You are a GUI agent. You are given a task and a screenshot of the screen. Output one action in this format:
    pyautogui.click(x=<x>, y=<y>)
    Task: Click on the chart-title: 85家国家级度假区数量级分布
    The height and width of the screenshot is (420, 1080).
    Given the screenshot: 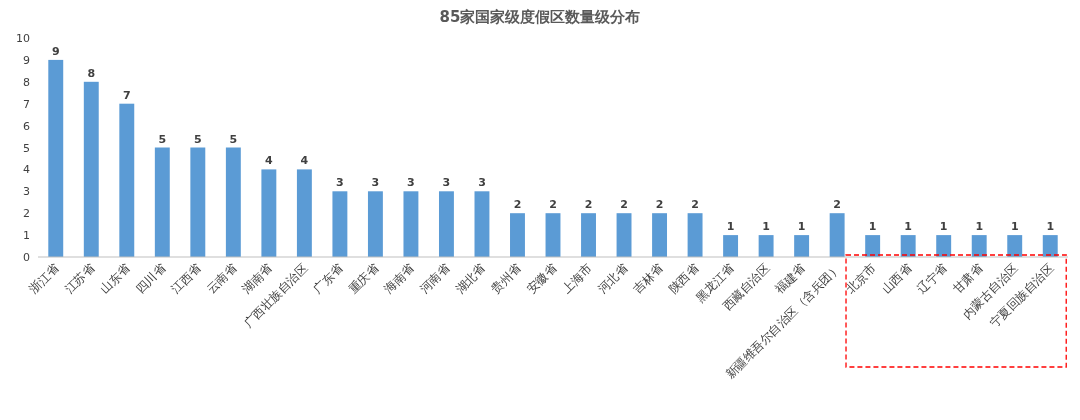 What is the action you would take?
    pyautogui.click(x=540, y=17)
    